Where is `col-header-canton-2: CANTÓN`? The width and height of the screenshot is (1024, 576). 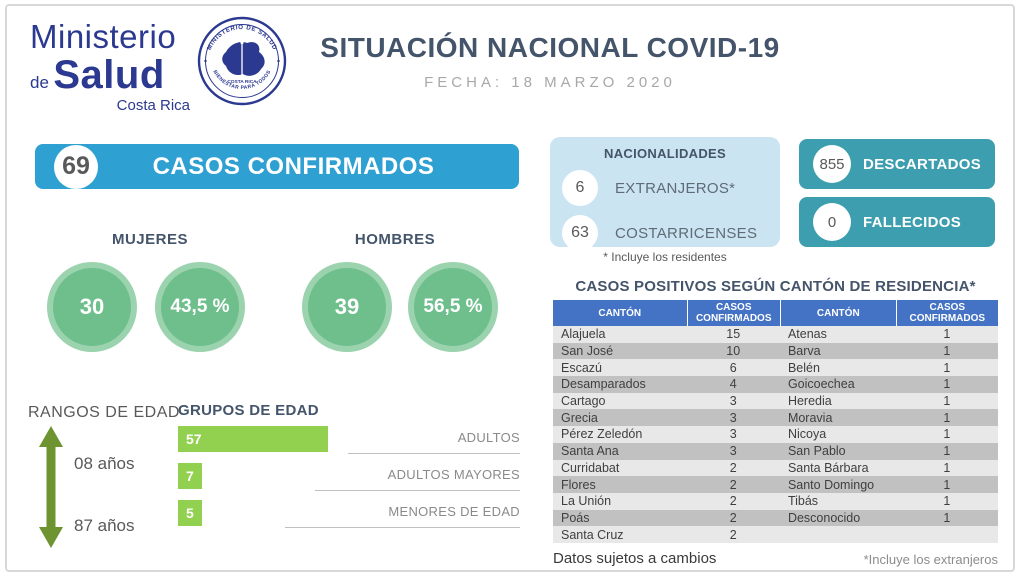 col-header-canton-2: CANTÓN is located at coordinates (837, 313).